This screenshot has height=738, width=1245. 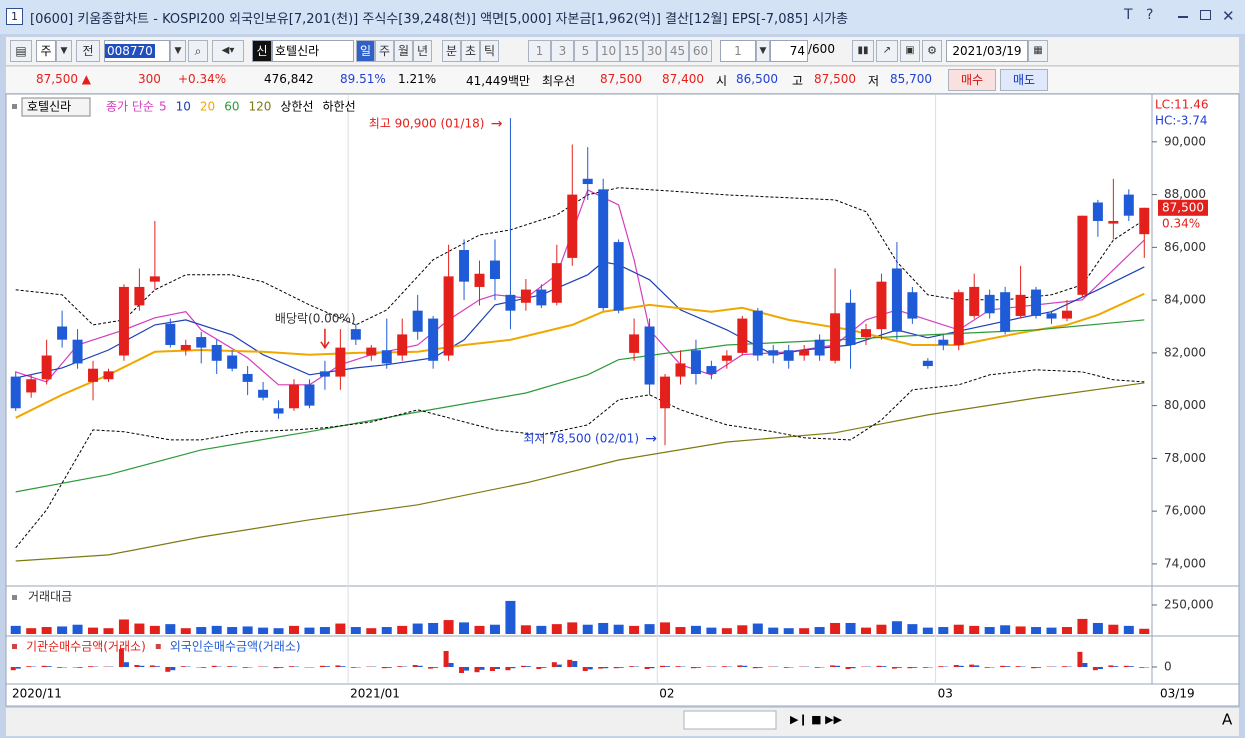 I want to click on interval-button: 3, so click(x=562, y=51).